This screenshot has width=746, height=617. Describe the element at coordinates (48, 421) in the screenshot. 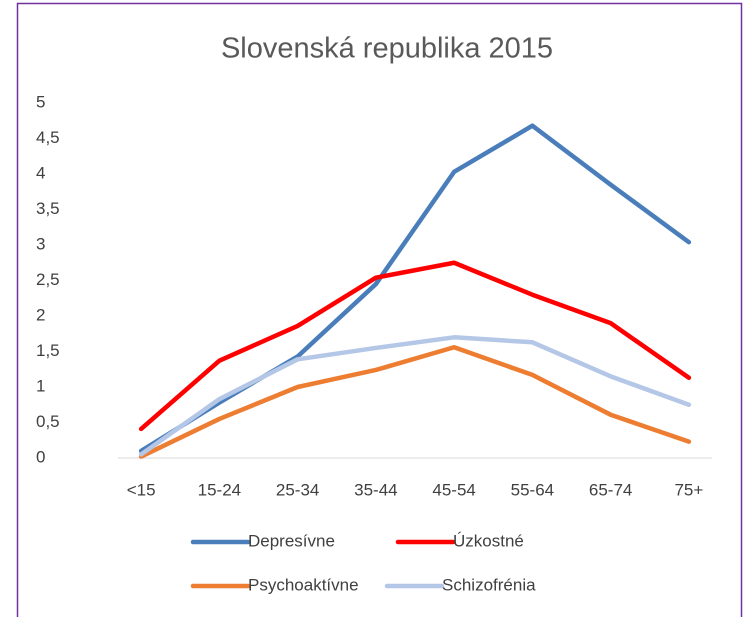

I see `y-tick-label: 0,5` at that location.